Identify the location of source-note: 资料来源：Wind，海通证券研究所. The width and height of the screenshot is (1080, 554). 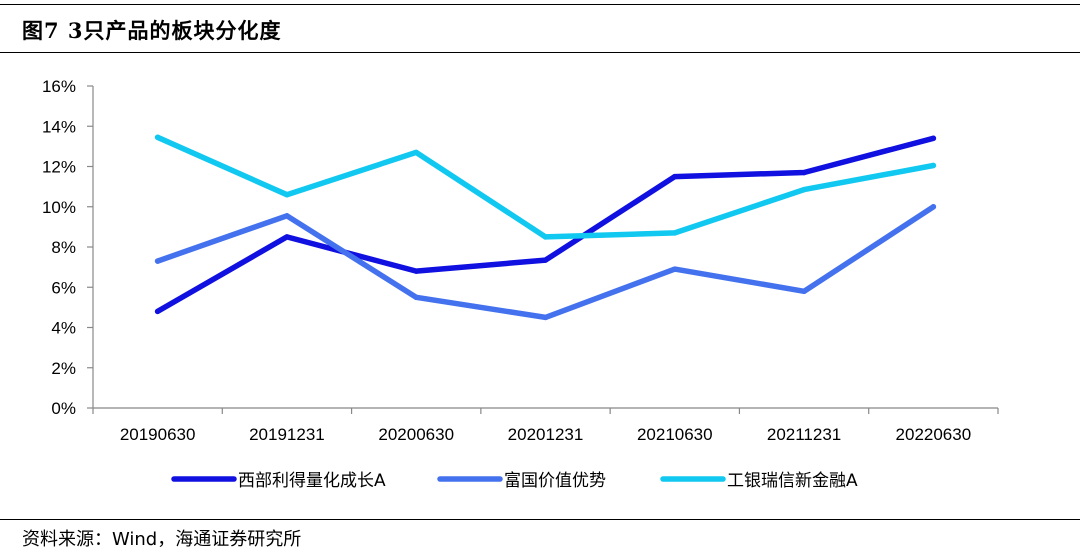
(162, 539).